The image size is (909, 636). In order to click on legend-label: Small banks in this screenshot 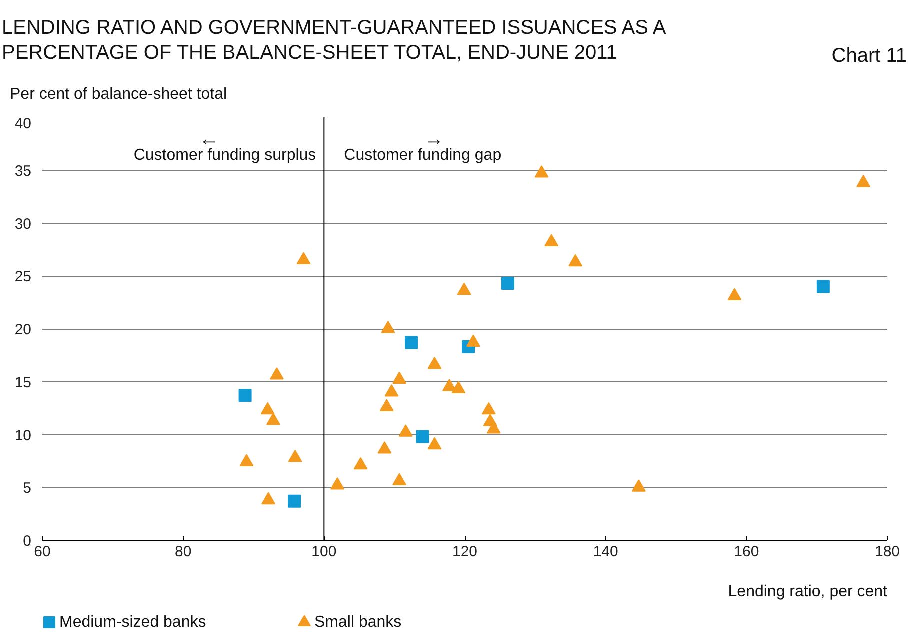, I will do `click(358, 622)`.